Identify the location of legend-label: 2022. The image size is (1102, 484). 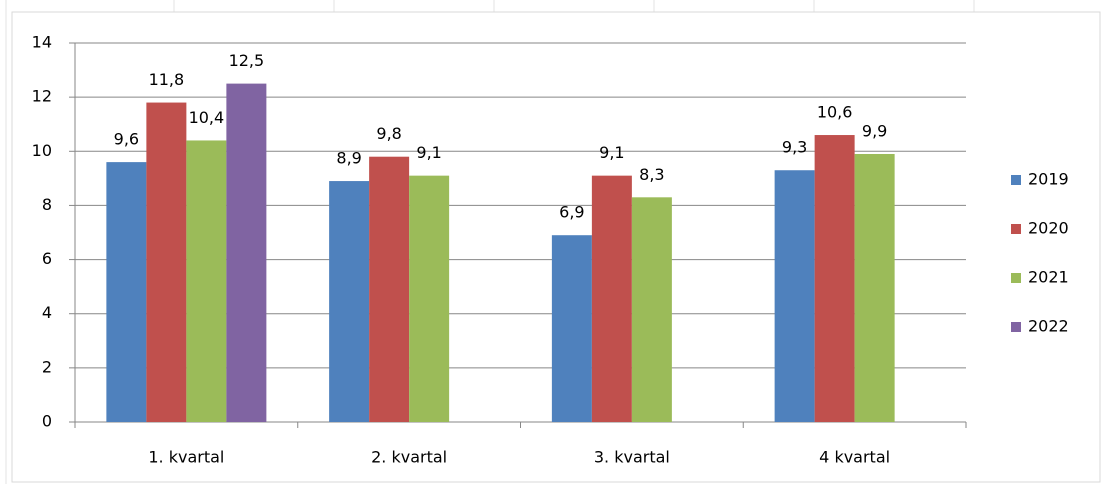
(1048, 326).